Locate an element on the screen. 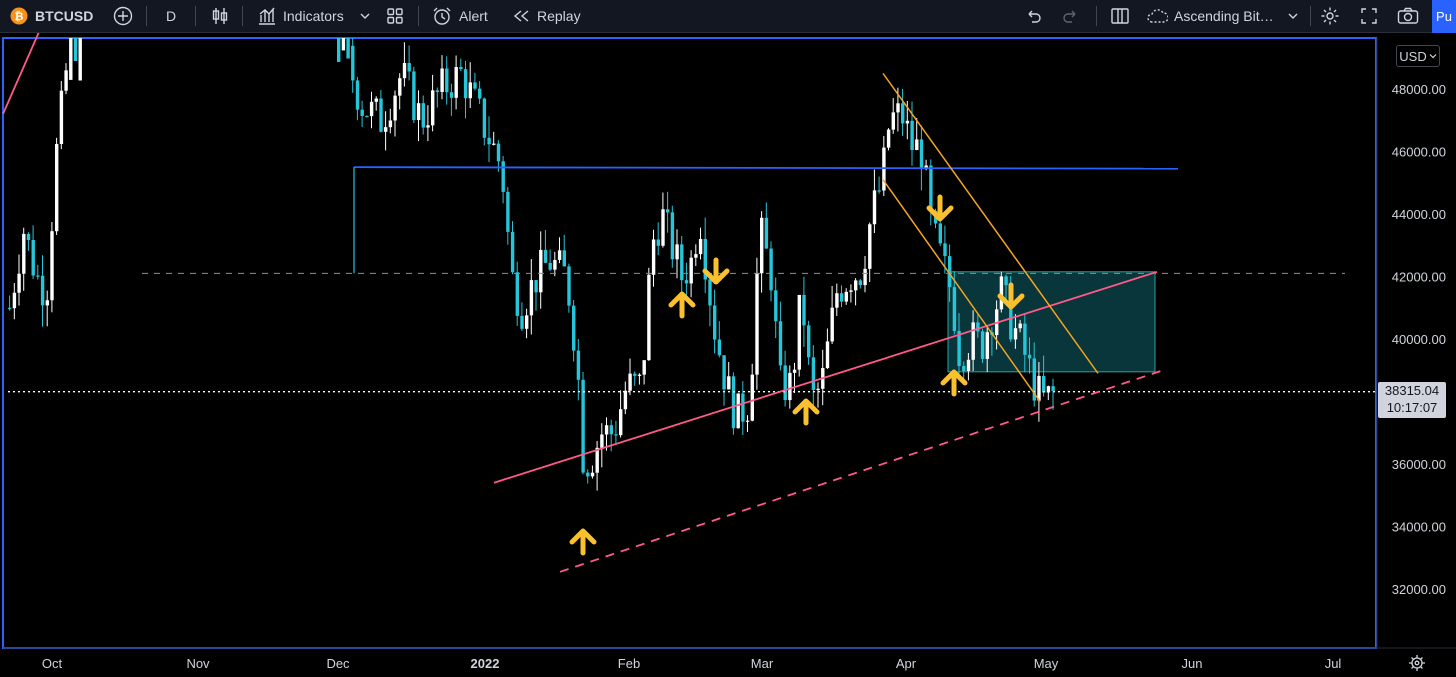 This screenshot has height=677, width=1456. currency-selector: USD is located at coordinates (1418, 56).